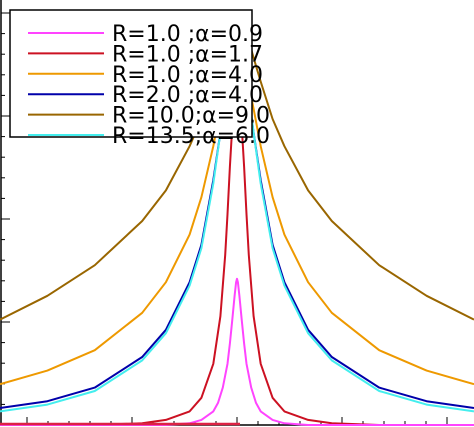  What do you see at coordinates (191, 136) in the screenshot?
I see `legend-label-6: R=13.5;α=6.0` at bounding box center [191, 136].